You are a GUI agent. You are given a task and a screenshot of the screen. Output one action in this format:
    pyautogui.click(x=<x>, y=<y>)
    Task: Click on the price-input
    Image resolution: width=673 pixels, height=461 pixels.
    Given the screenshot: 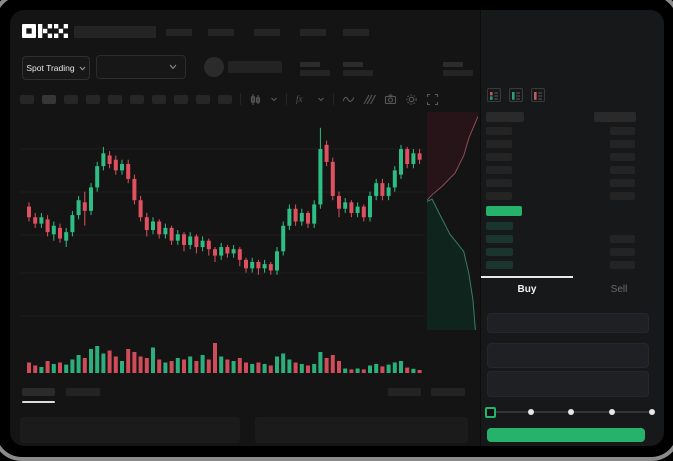 What is the action you would take?
    pyautogui.click(x=568, y=323)
    